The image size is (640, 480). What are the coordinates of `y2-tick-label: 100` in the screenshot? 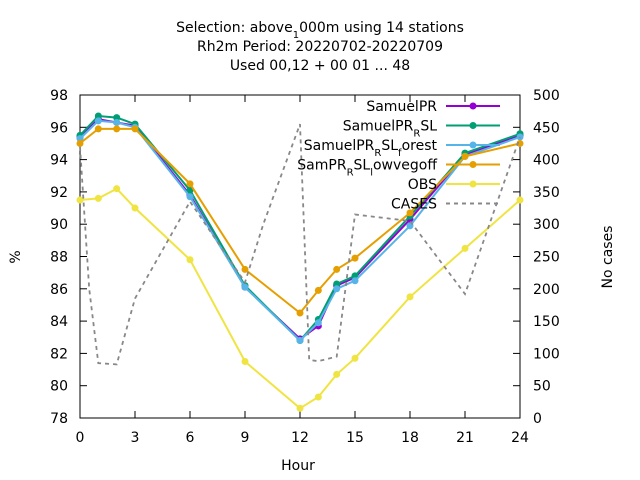 It's located at (546, 354).